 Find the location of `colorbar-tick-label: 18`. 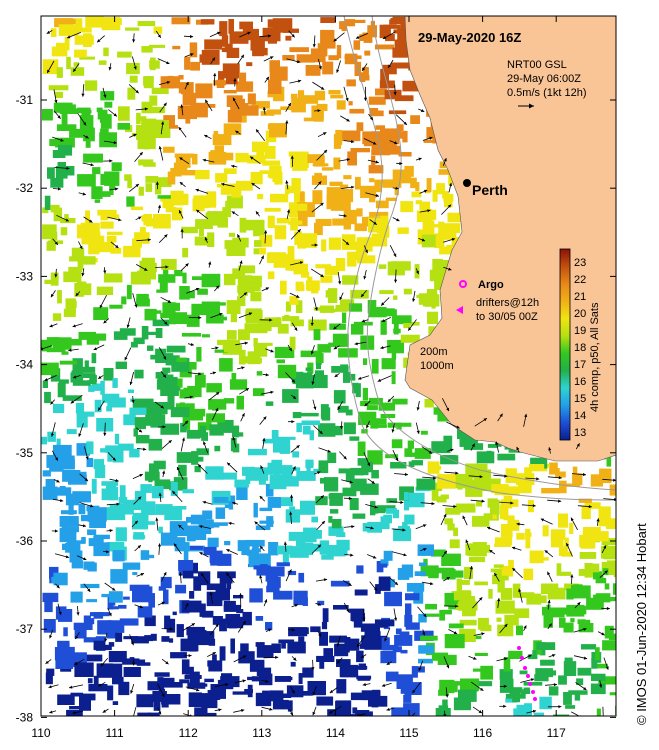

colorbar-tick-label: 18 is located at coordinates (580, 348).